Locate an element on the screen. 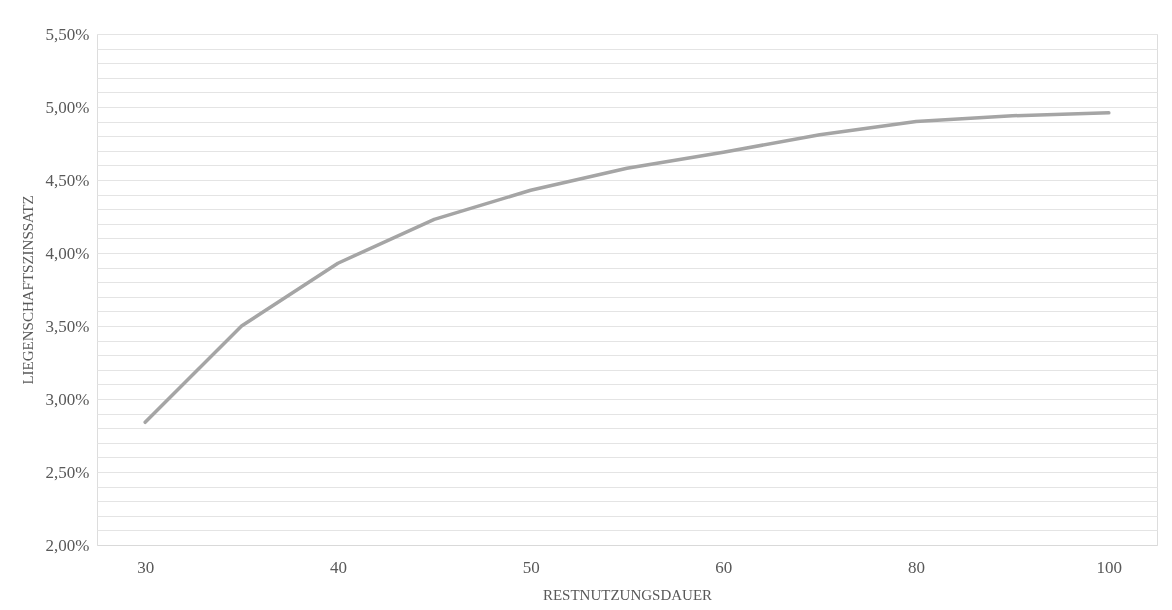 Image resolution: width=1172 pixels, height=610 pixels. y-tick-label: 3,50% is located at coordinates (67, 326).